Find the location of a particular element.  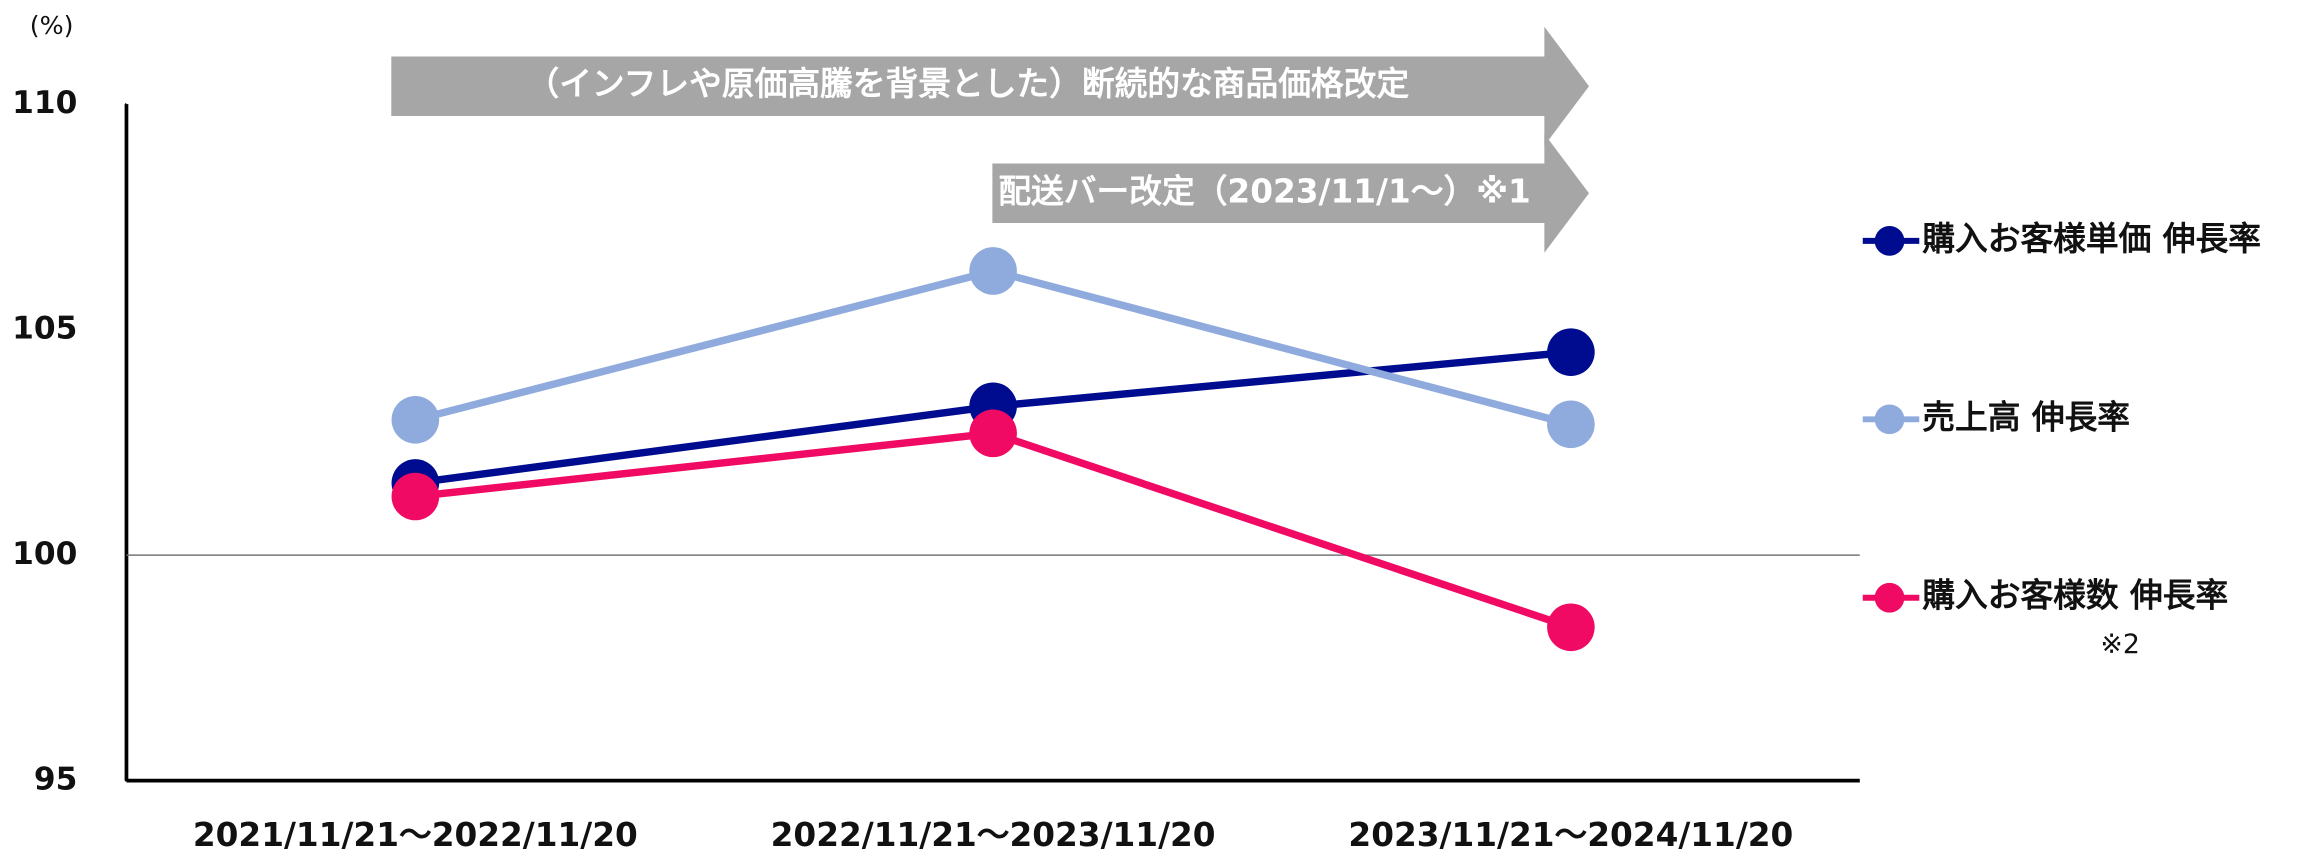

legend-label: 売上高 伸長率 is located at coordinates (2026, 417).